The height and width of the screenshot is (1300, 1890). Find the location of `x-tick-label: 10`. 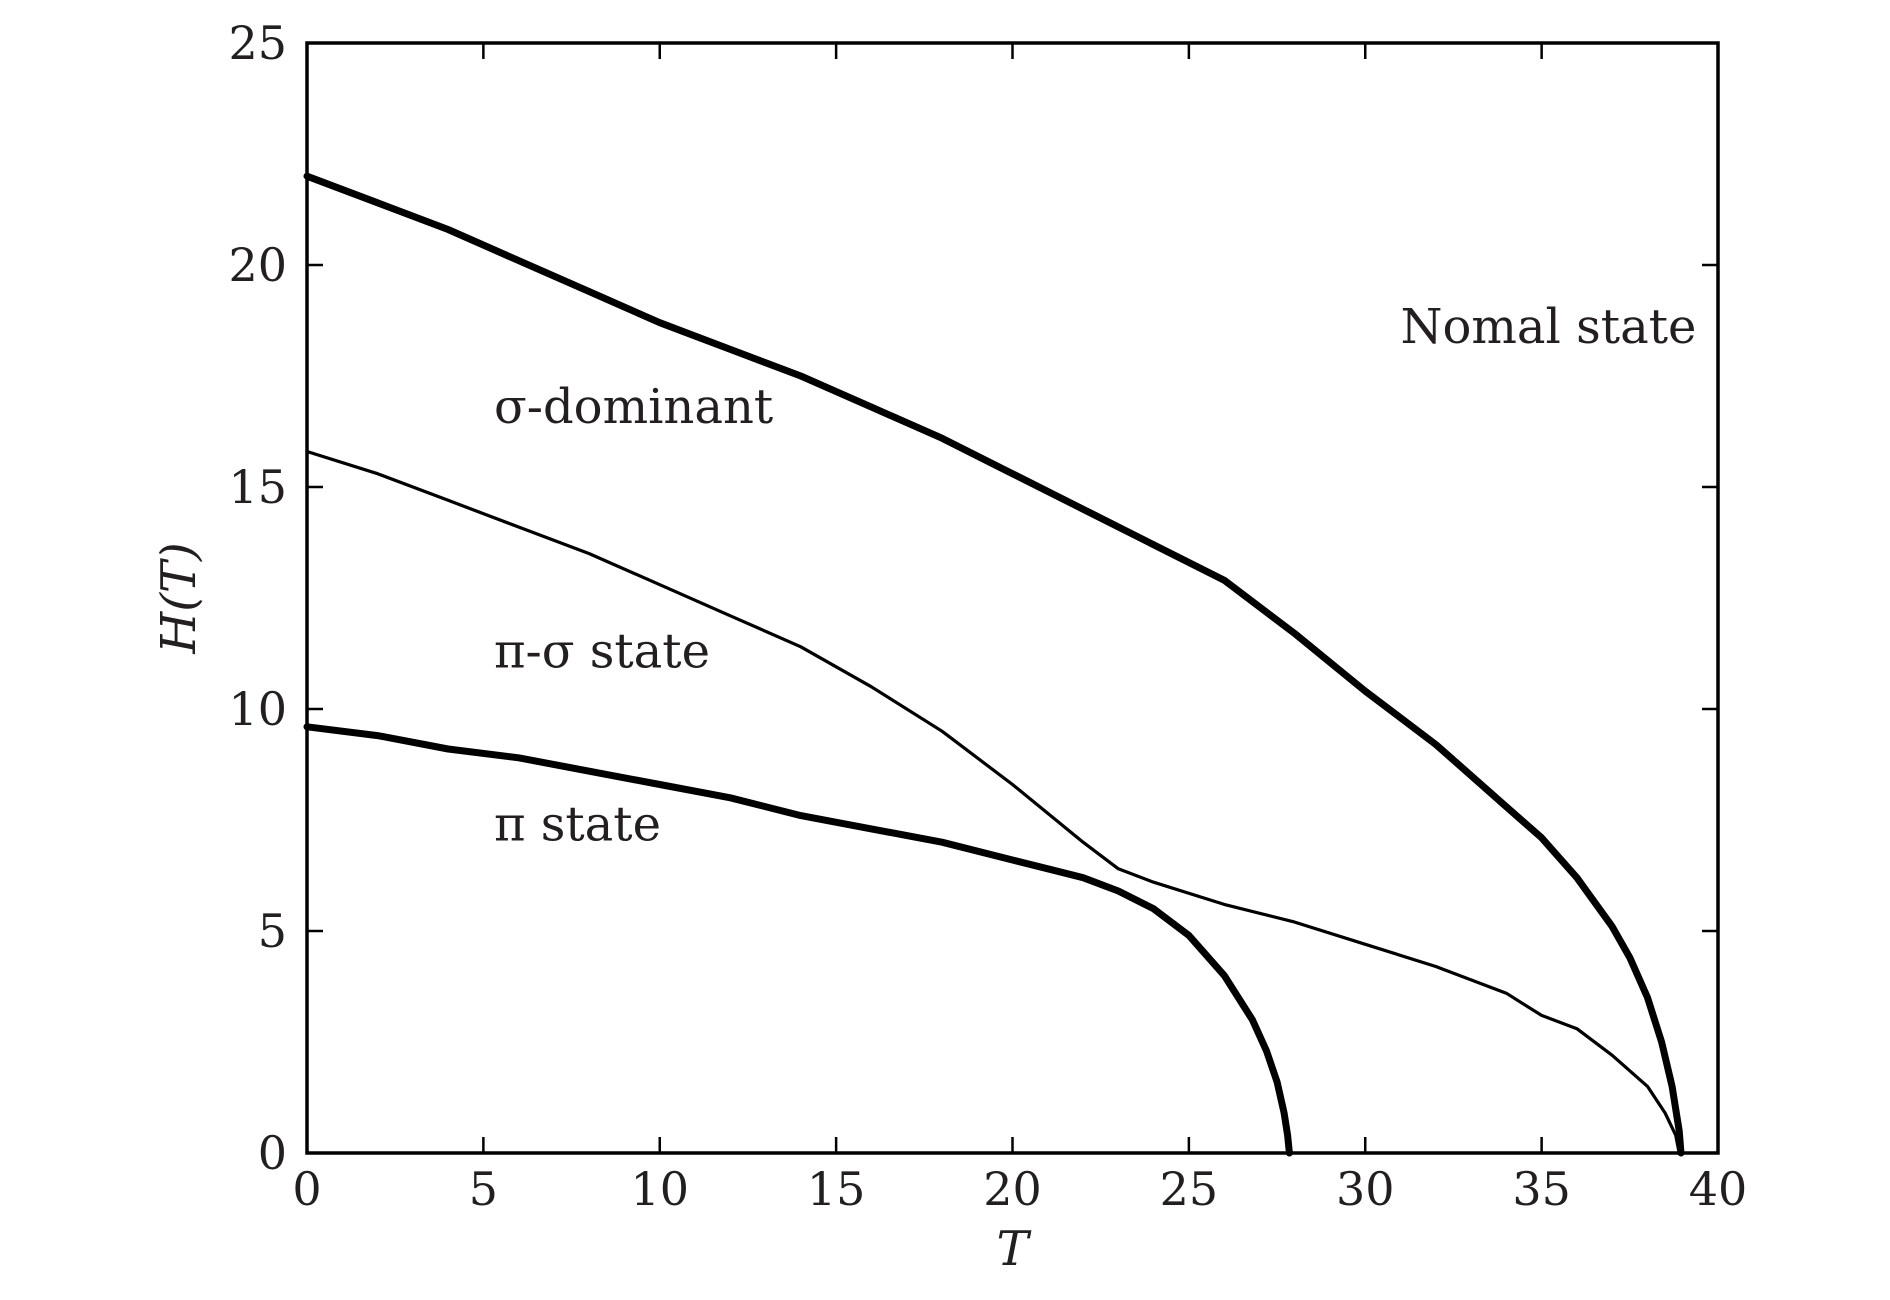

x-tick-label: 10 is located at coordinates (659, 1189).